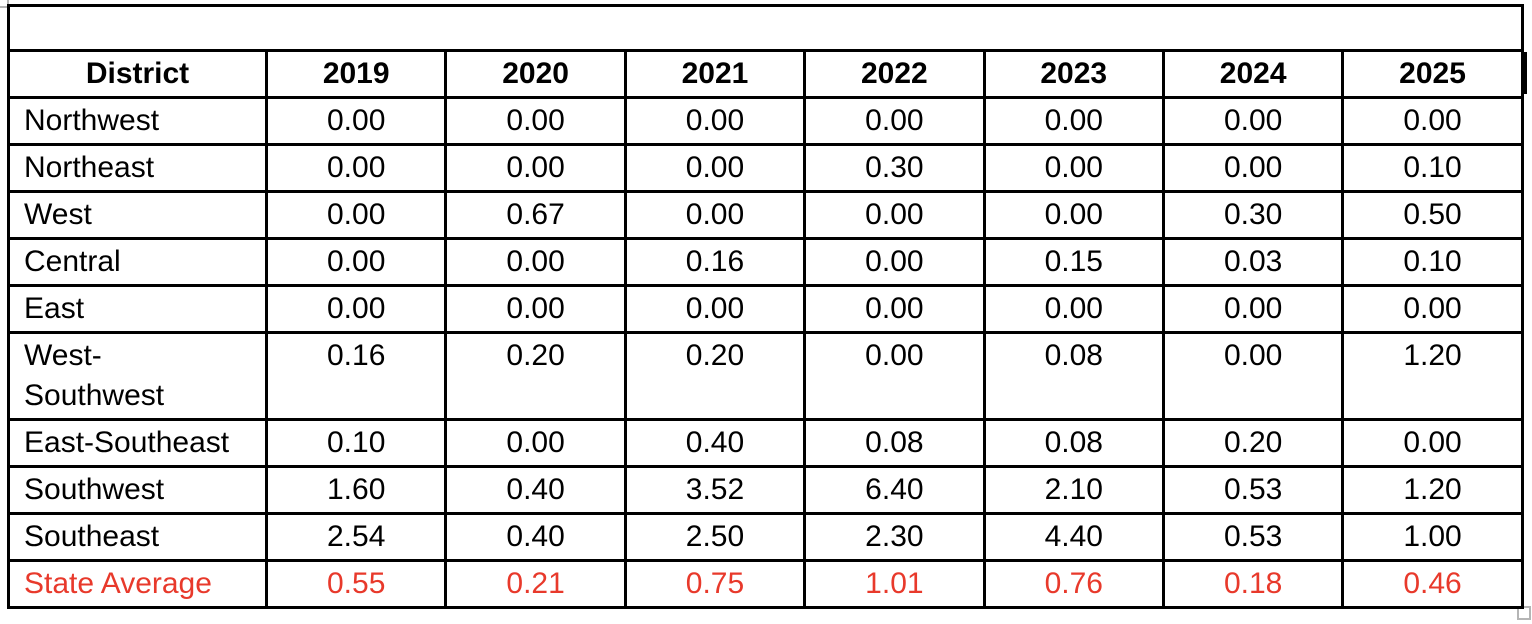 The image size is (1532, 624). What do you see at coordinates (1432, 584) in the screenshot?
I see `value-cell: 0.46` at bounding box center [1432, 584].